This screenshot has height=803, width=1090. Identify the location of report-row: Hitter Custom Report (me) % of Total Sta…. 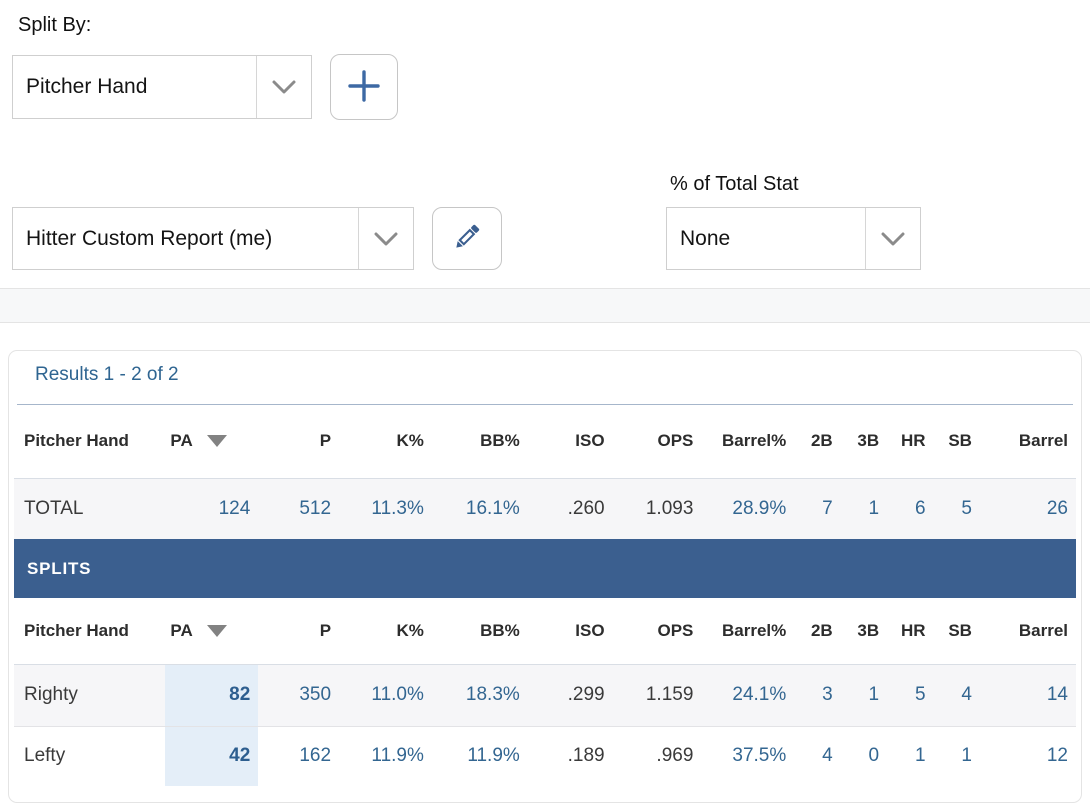
(551, 221).